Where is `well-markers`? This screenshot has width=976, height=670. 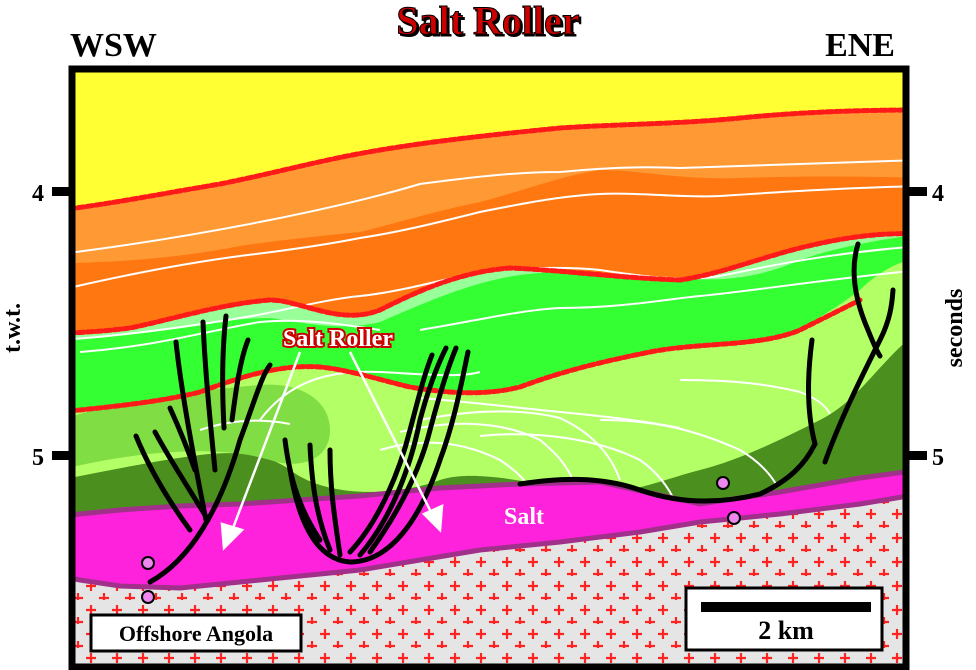 well-markers is located at coordinates (441, 540).